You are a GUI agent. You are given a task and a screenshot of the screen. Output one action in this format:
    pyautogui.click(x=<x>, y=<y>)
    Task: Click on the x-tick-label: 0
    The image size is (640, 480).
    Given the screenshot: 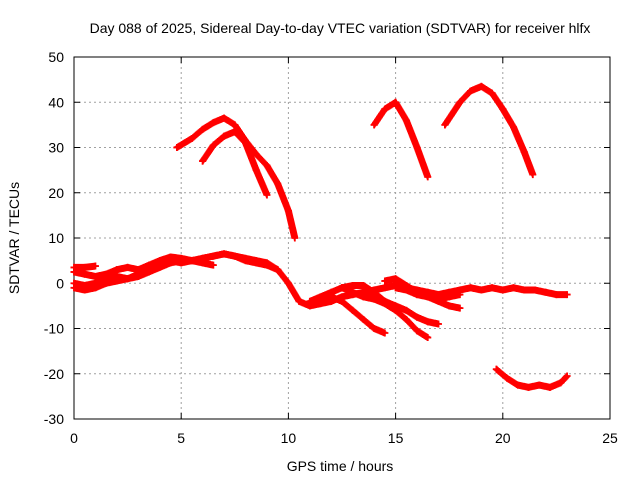 What is the action you would take?
    pyautogui.click(x=74, y=438)
    